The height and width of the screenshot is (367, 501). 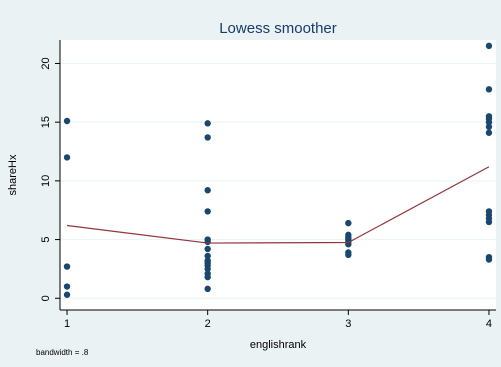 What do you see at coordinates (46, 181) in the screenshot?
I see `y-tick-label: 10` at bounding box center [46, 181].